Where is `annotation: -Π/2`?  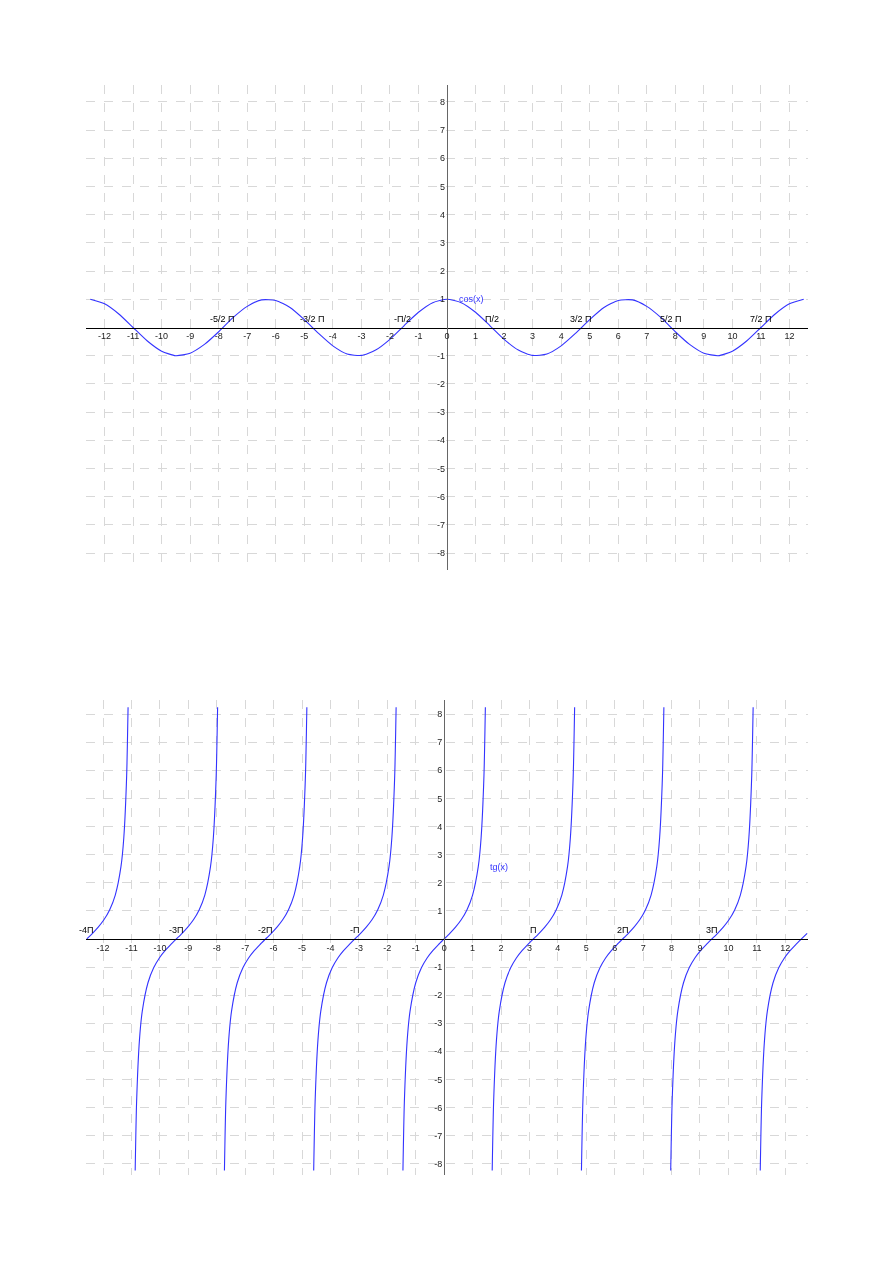 annotation: -Π/2 is located at coordinates (403, 319).